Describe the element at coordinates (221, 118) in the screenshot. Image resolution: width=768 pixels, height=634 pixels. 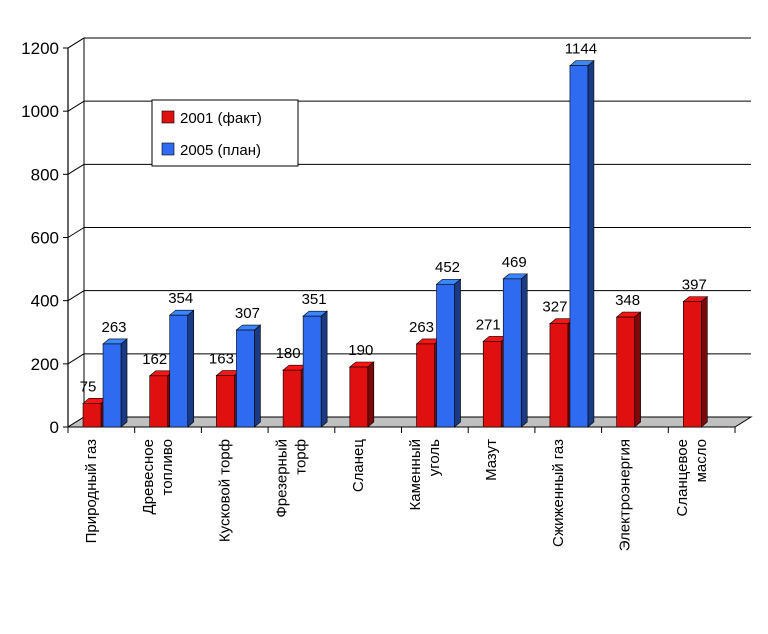
I see `legend-label: 2001 (факт)` at that location.